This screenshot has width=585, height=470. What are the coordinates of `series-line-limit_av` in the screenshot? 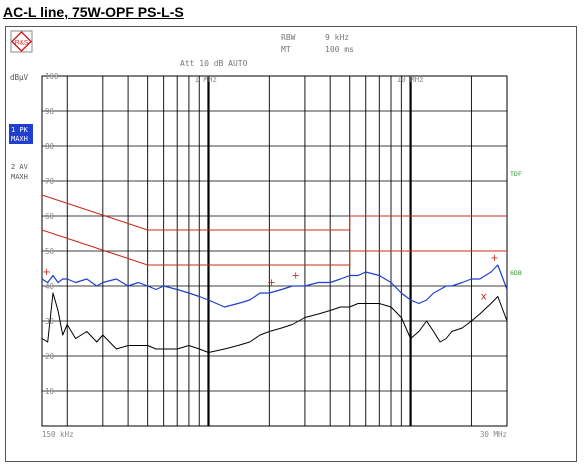 It's located at (274, 247).